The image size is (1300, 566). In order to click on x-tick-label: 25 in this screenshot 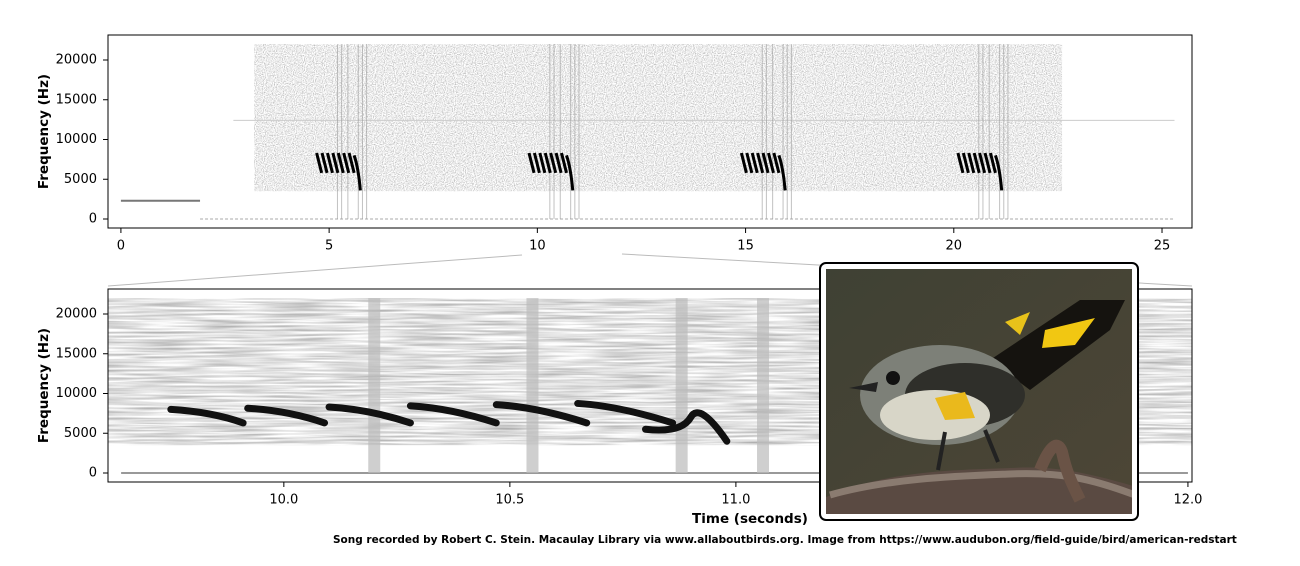, I will do `click(1162, 246)`.